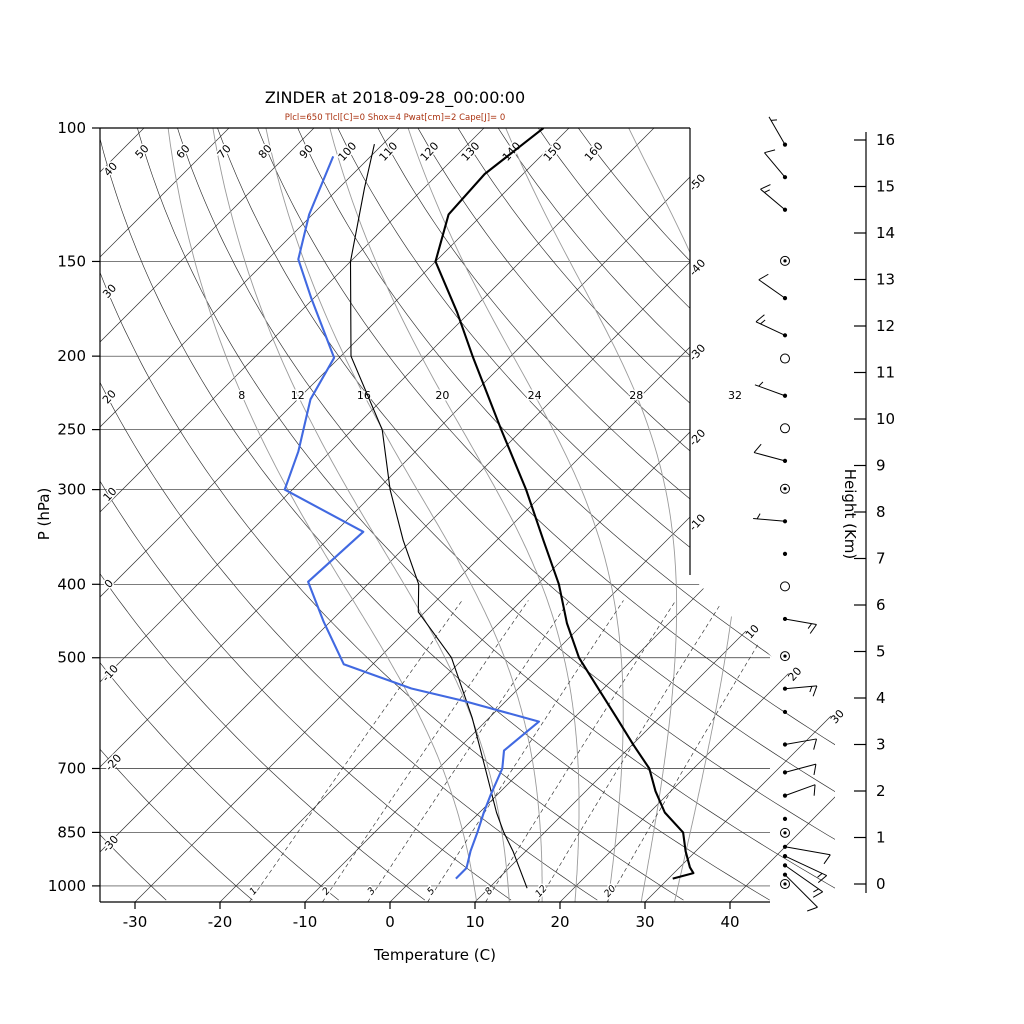  Describe the element at coordinates (885, 187) in the screenshot. I see `svg-text: 15` at that location.